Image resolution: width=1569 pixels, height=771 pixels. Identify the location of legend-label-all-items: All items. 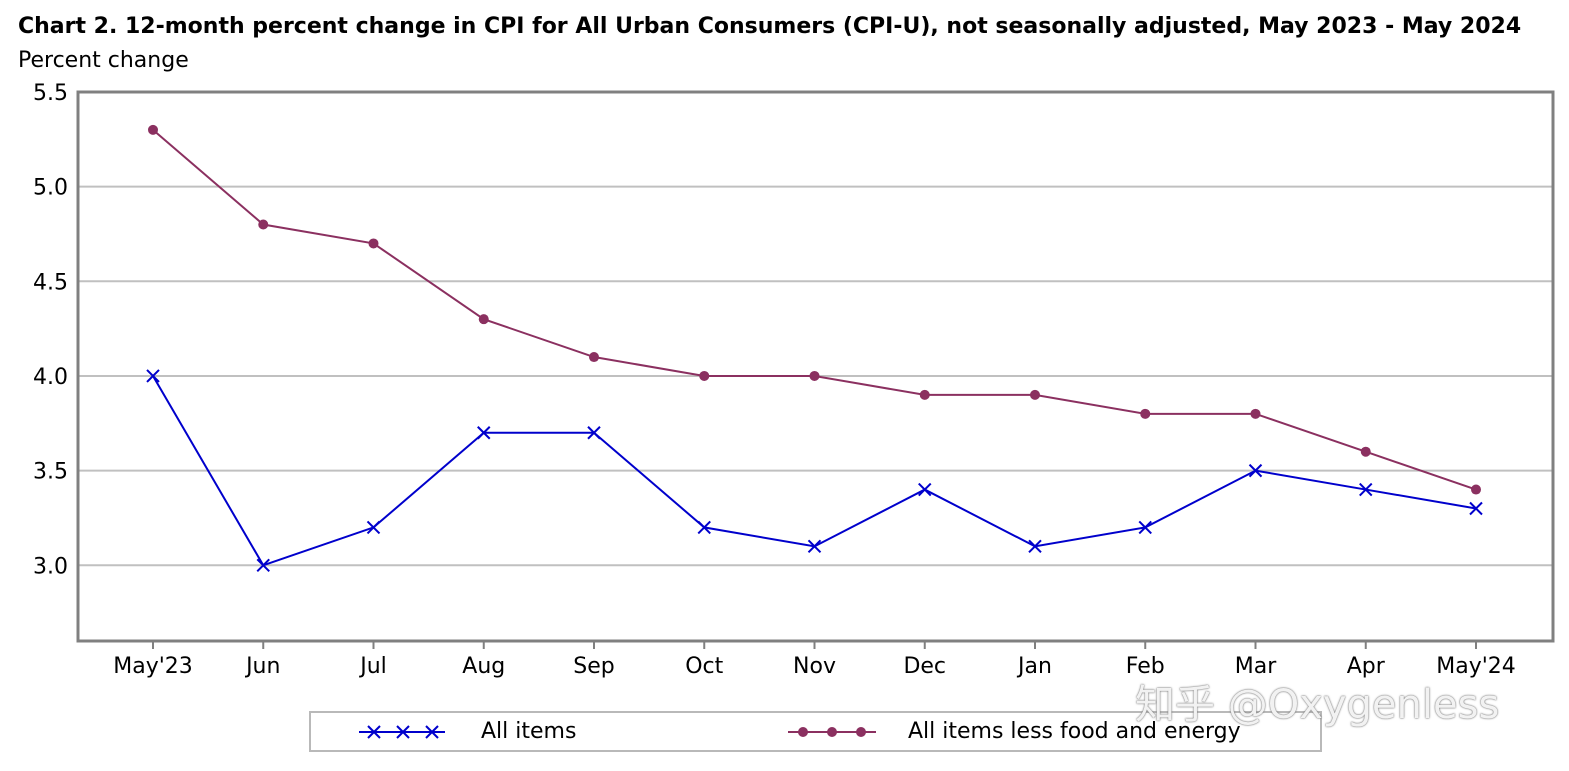
(529, 731).